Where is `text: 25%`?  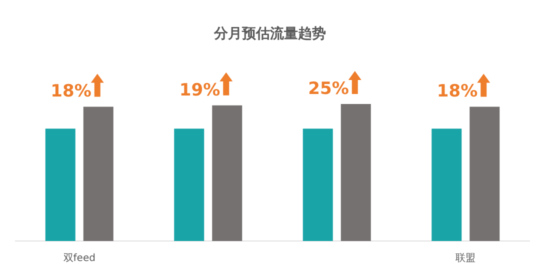 text: 25% is located at coordinates (328, 89).